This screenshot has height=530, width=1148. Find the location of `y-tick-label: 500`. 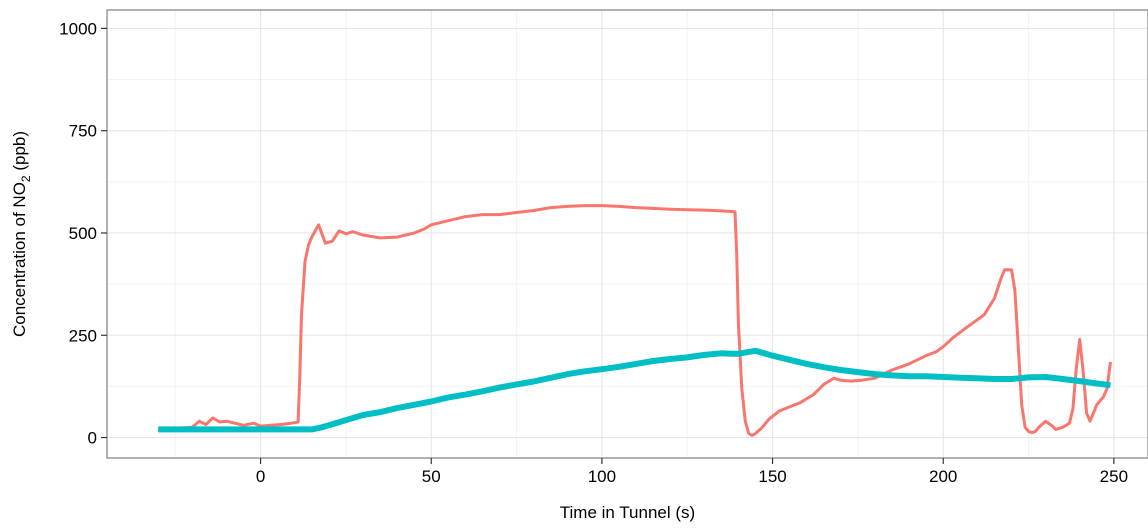

y-tick-label: 500 is located at coordinates (83, 233).